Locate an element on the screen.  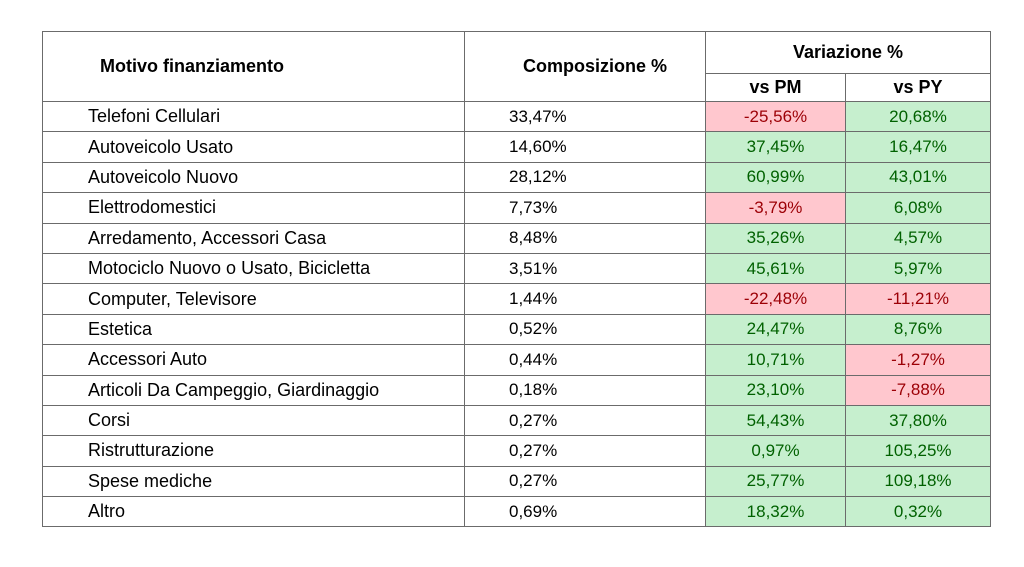
cell-vs-py: 5,97% is located at coordinates (918, 268).